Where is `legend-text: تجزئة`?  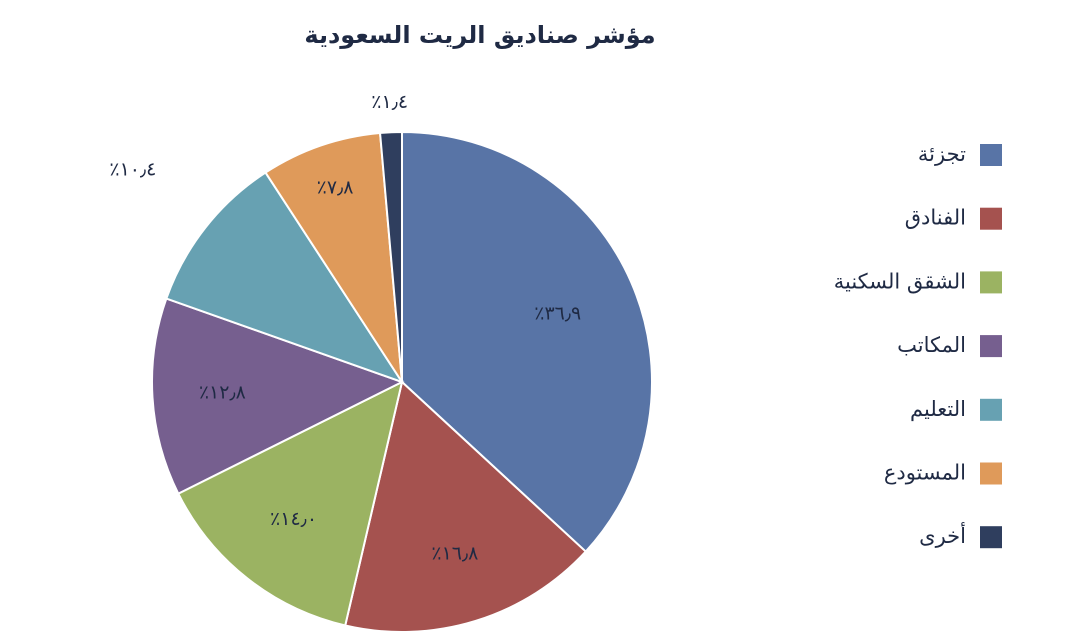
legend-text: تجزئة is located at coordinates (942, 154).